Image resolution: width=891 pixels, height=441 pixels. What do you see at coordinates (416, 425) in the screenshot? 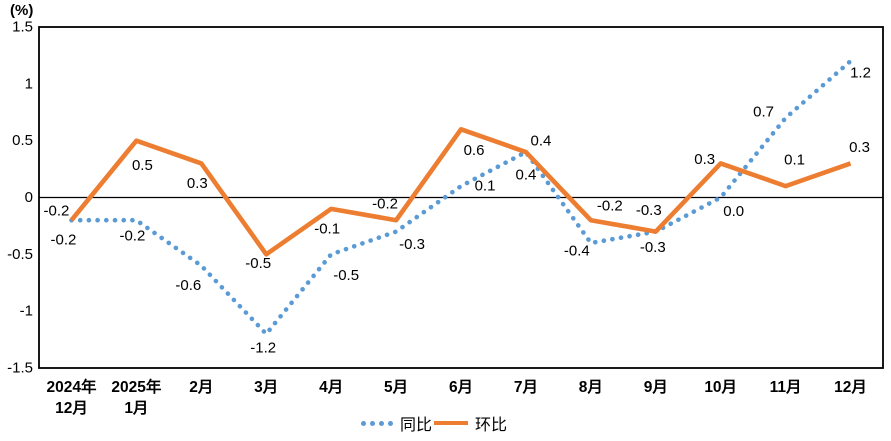
I see `yoy-legend-label: 同比` at bounding box center [416, 425].